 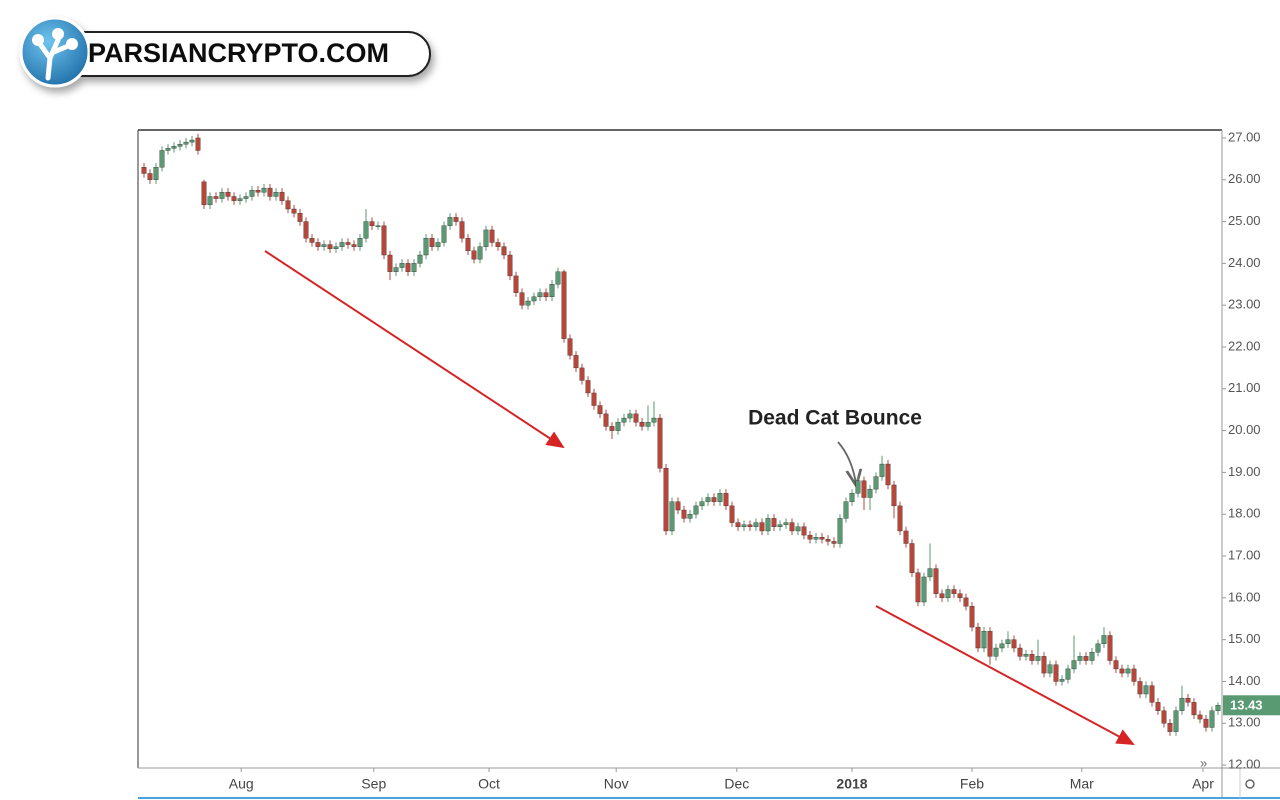 I want to click on settings-icon, so click(x=1250, y=784).